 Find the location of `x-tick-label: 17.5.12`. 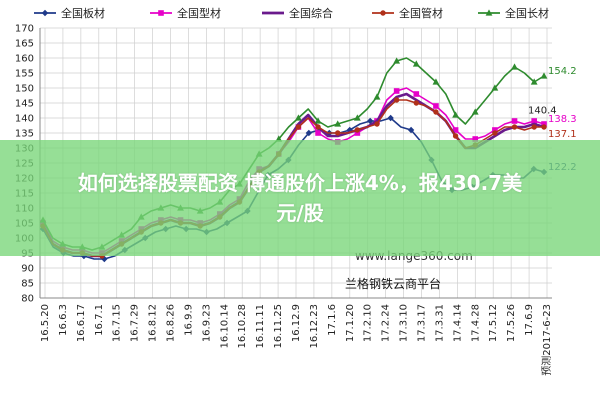

x-tick-label: 17.5.12 is located at coordinates (493, 323).